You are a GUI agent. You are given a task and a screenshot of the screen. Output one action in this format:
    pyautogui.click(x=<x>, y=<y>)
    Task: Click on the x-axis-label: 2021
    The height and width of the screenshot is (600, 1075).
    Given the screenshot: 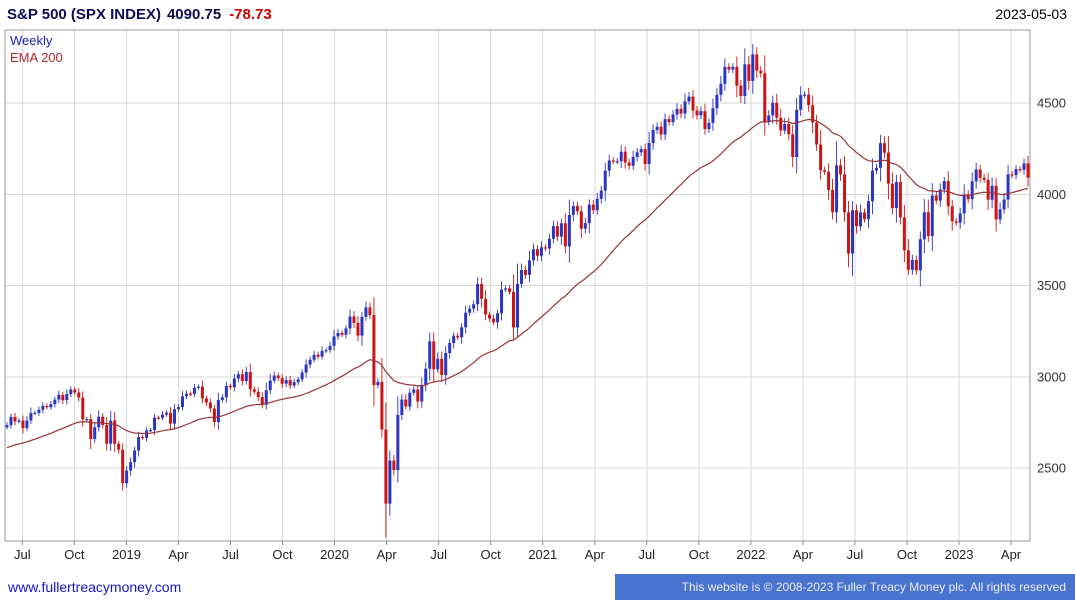 What is the action you would take?
    pyautogui.click(x=542, y=554)
    